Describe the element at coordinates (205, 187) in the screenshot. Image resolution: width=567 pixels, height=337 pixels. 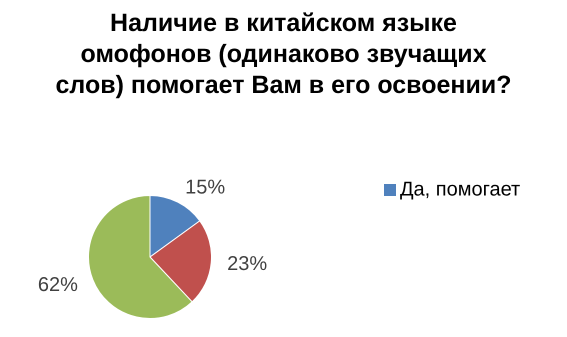
I see `data-label: 15%` at that location.